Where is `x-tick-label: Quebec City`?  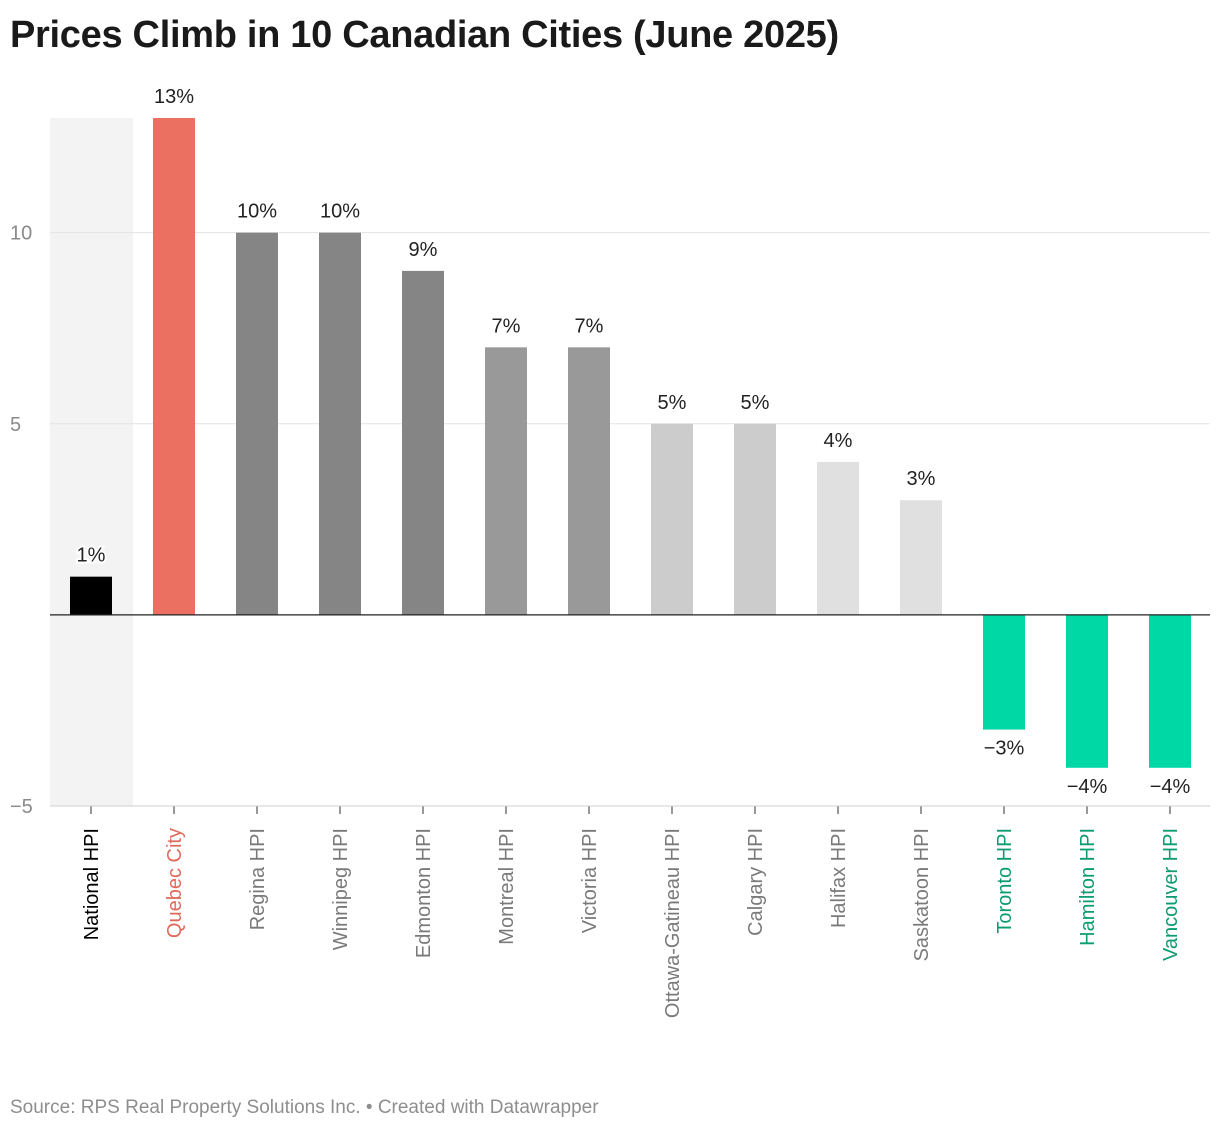
x-tick-label: Quebec City is located at coordinates (175, 883).